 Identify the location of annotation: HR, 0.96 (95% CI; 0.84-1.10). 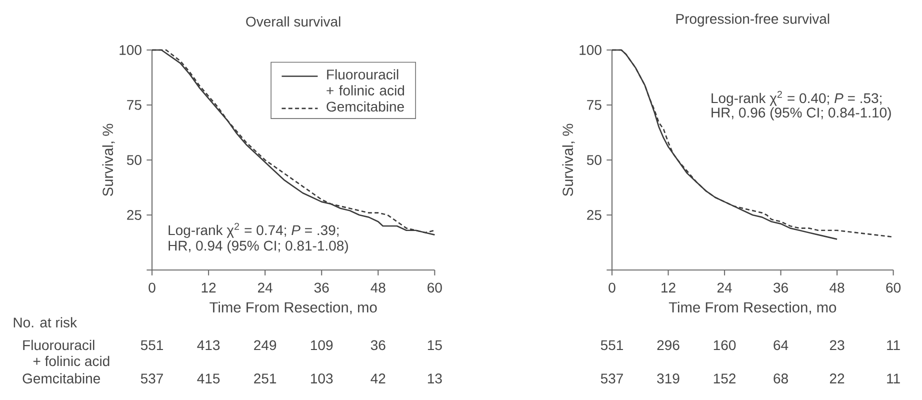
(801, 113).